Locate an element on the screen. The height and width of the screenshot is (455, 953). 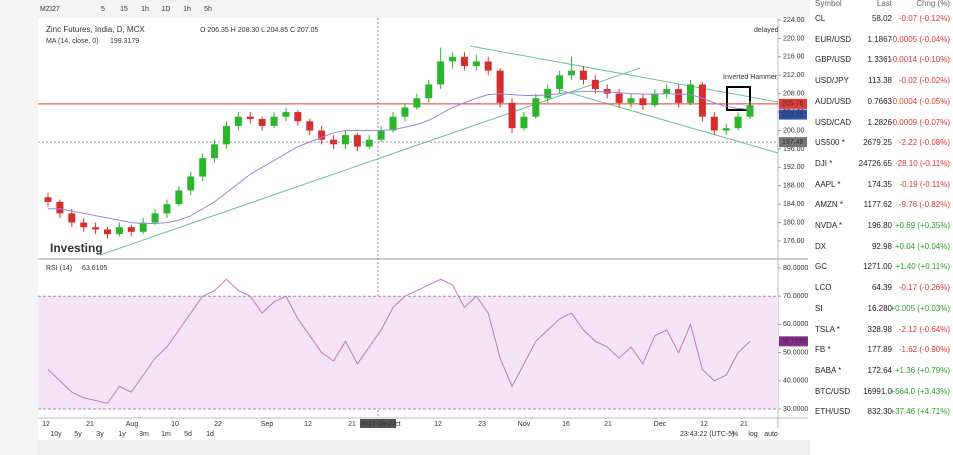
price-tag is located at coordinates (793, 142).